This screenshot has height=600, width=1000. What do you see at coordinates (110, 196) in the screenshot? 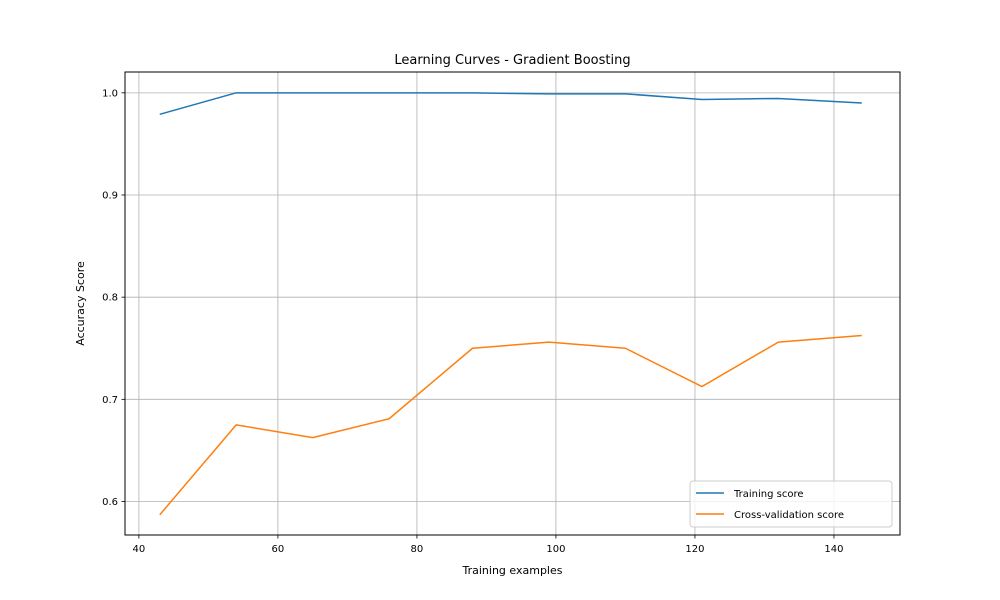
I see `y-tick-label: 0.9` at bounding box center [110, 196].